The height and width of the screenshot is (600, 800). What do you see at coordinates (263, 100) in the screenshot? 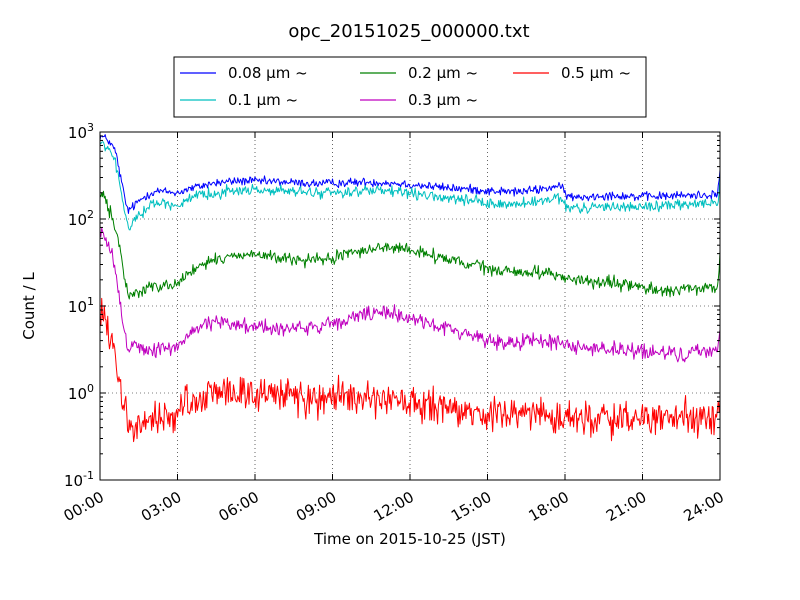
I see `legend-label: 0.1 μm ~` at bounding box center [263, 100].